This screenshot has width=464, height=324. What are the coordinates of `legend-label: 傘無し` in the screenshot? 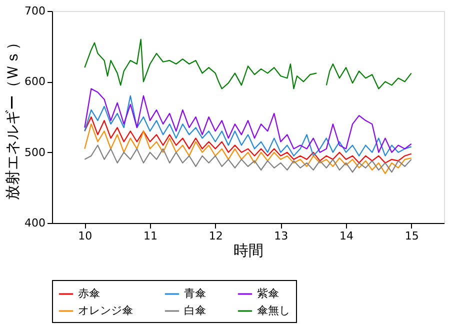 It's located at (273, 310).